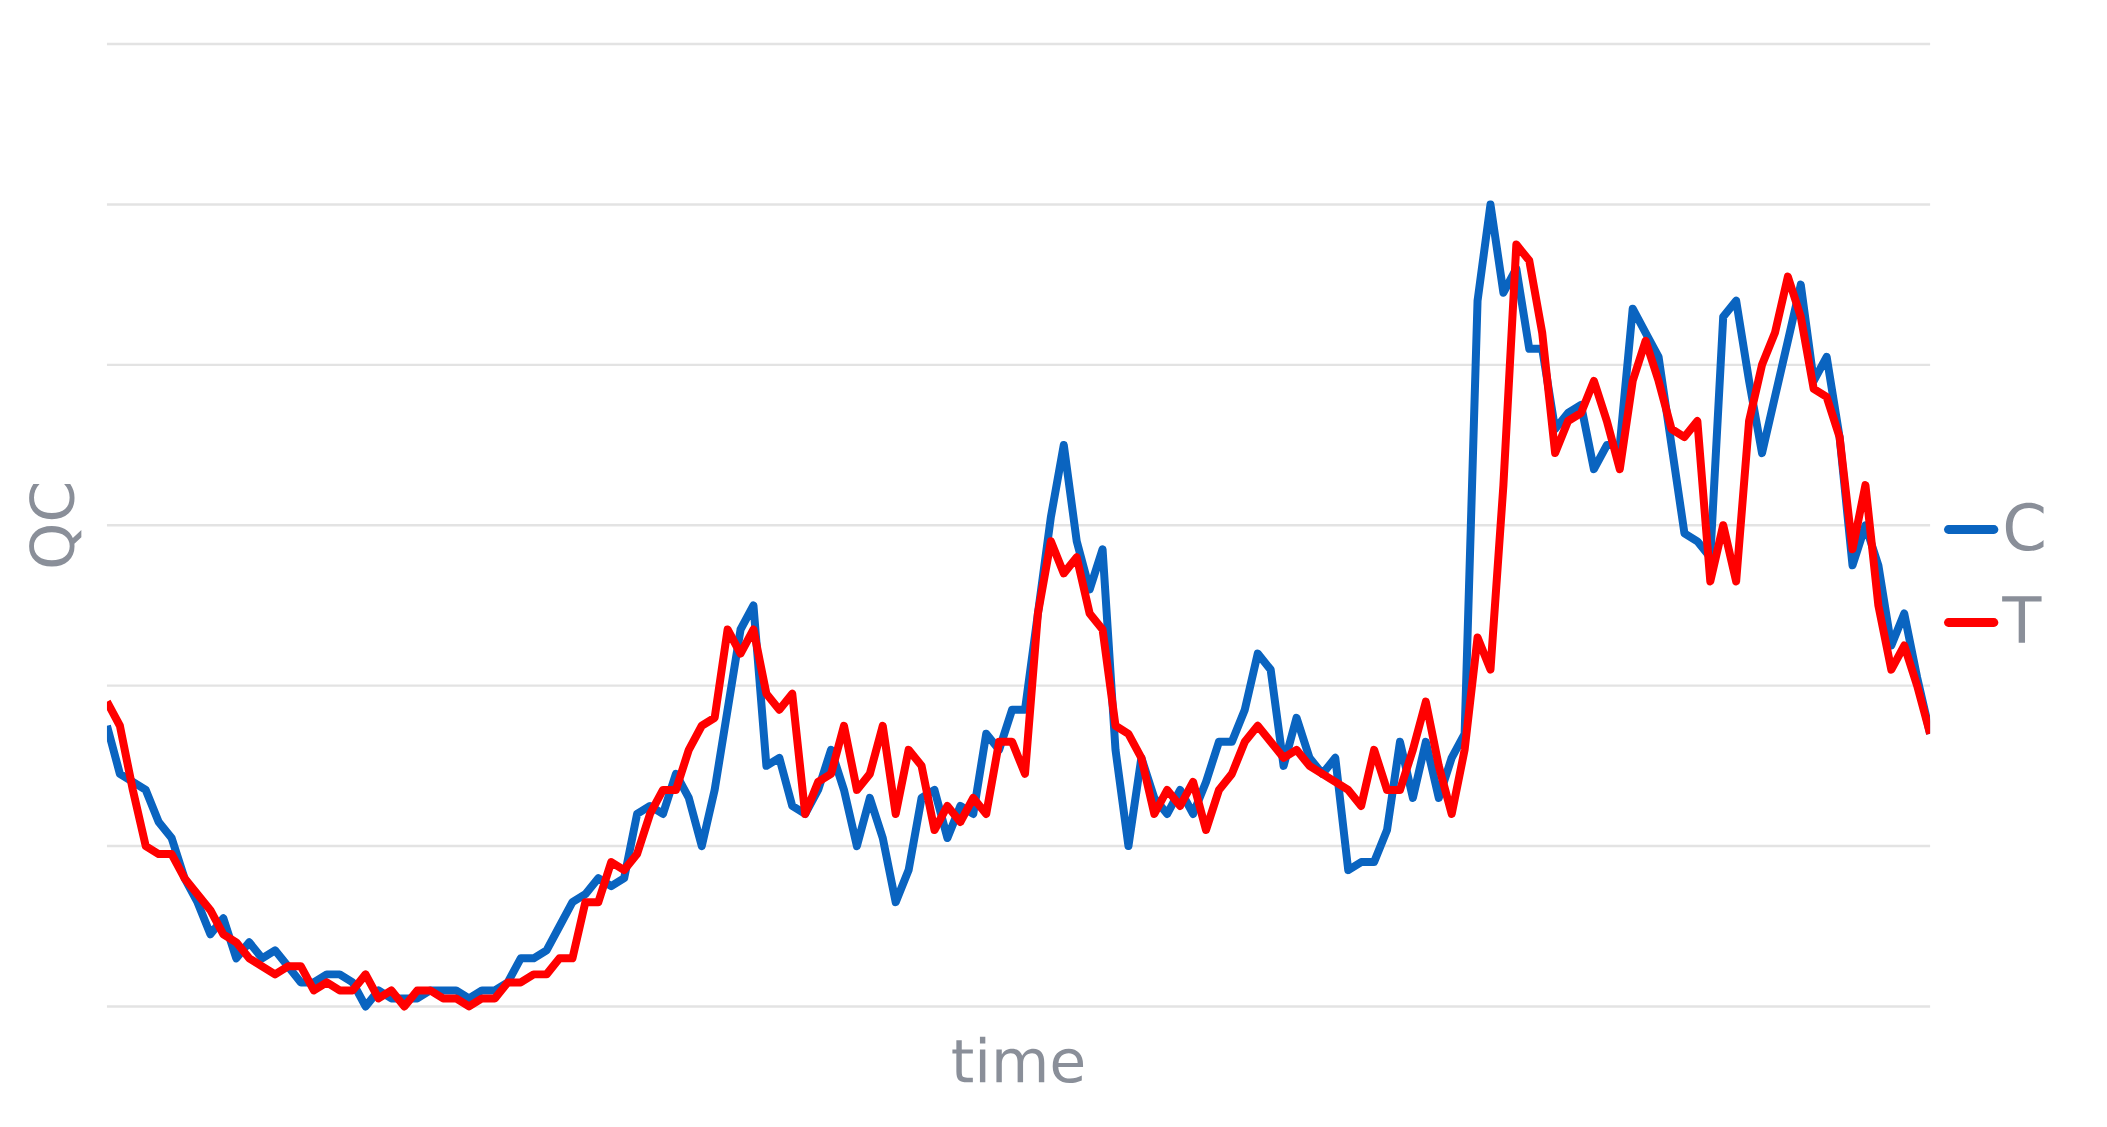 The image size is (2107, 1127). I want to click on x-axis-title: time, so click(1018, 1059).